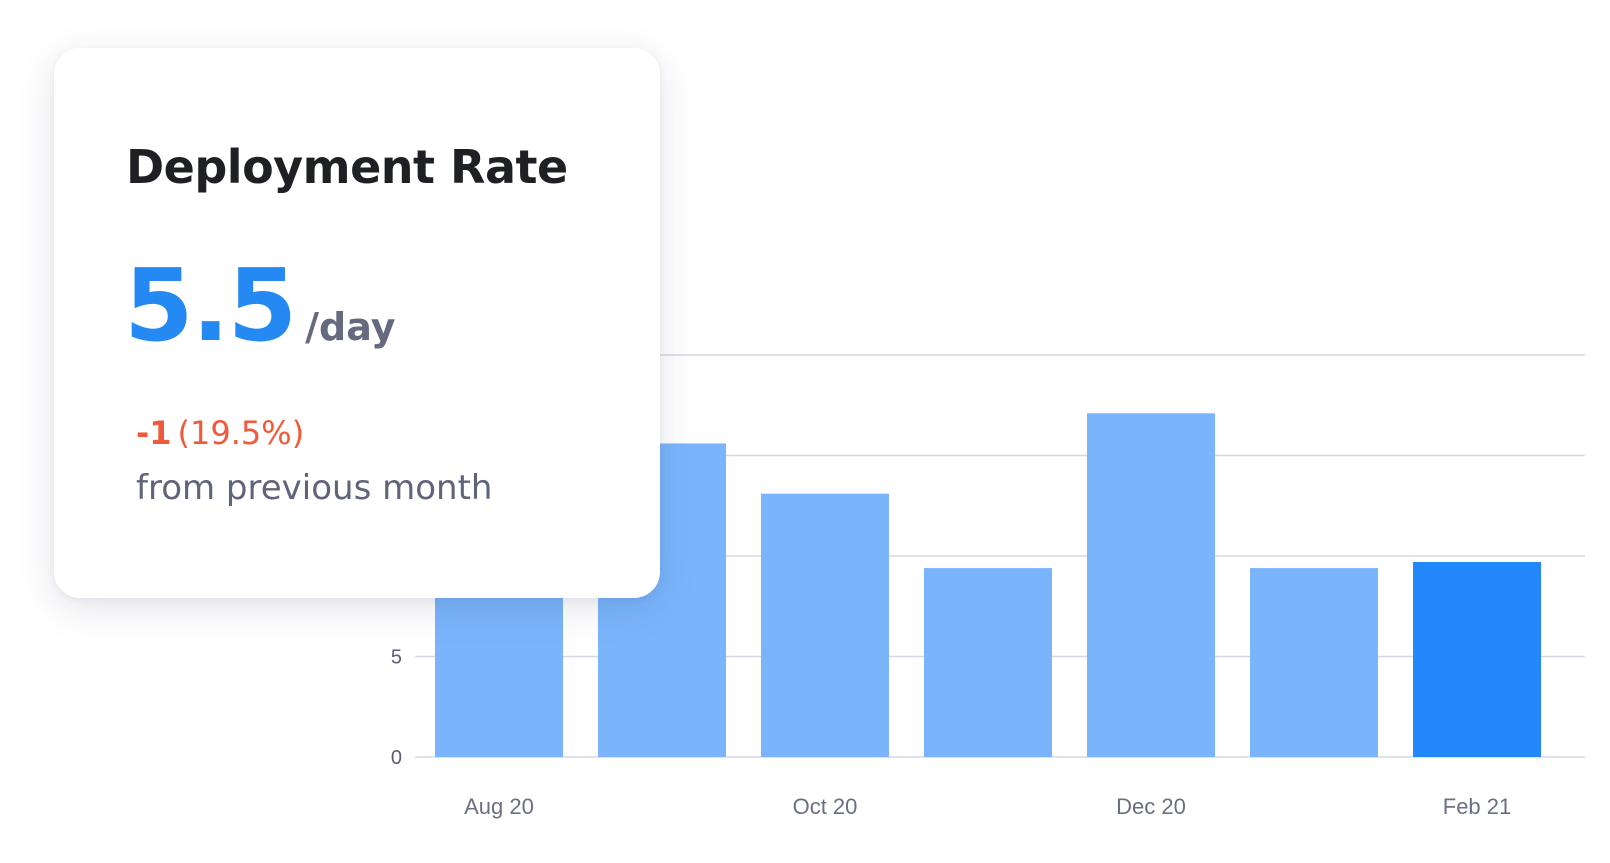 Image resolution: width=1610 pixels, height=863 pixels. Describe the element at coordinates (396, 758) in the screenshot. I see `y-tick-label: 0` at that location.